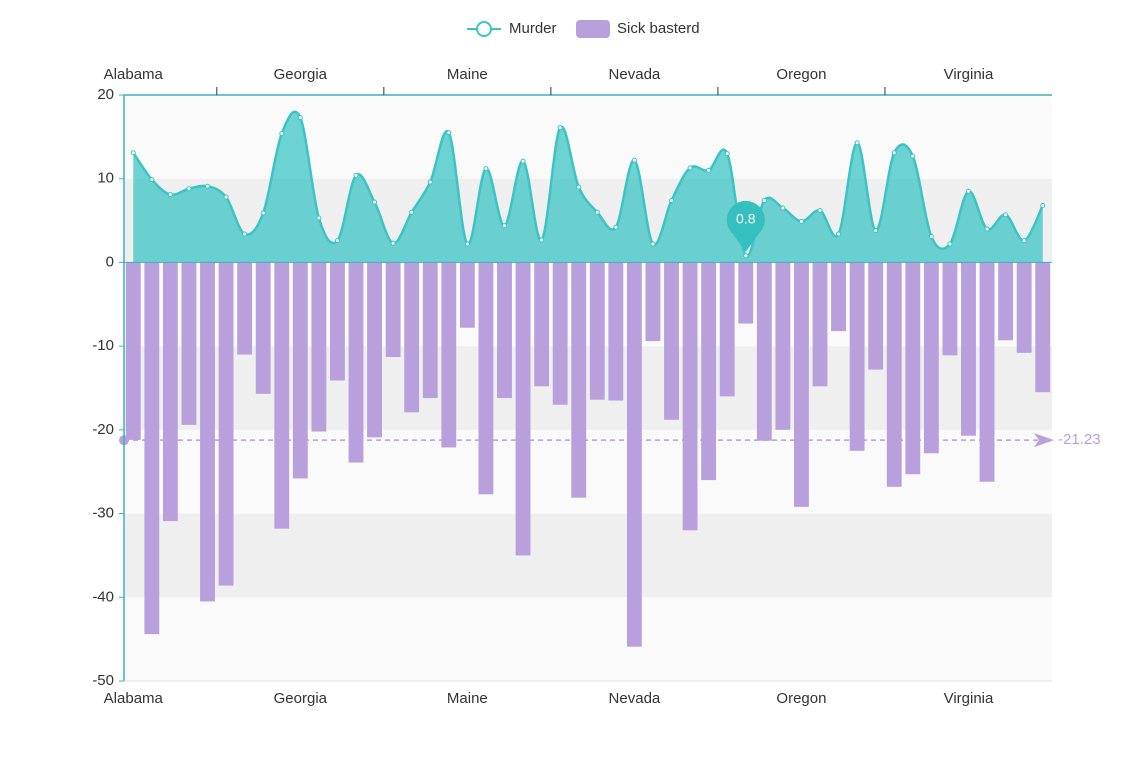 This screenshot has height=760, width=1146. Describe the element at coordinates (103, 513) in the screenshot. I see `y-tick-label: -30` at that location.